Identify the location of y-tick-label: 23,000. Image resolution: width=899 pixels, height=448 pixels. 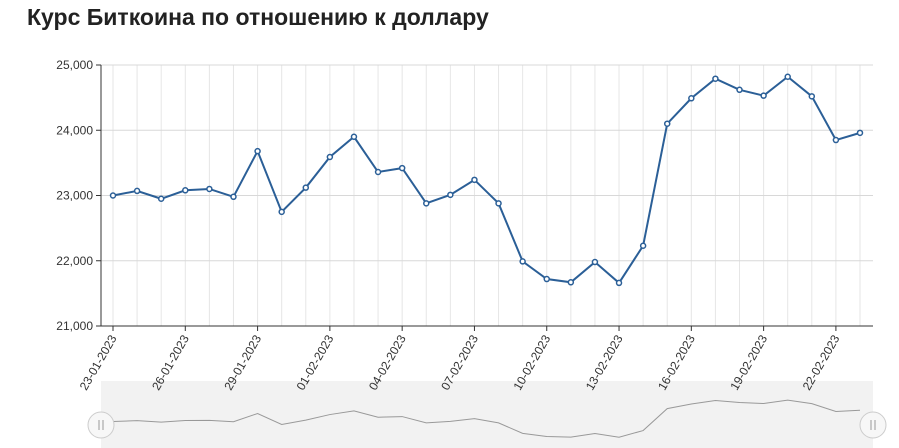
(74, 196).